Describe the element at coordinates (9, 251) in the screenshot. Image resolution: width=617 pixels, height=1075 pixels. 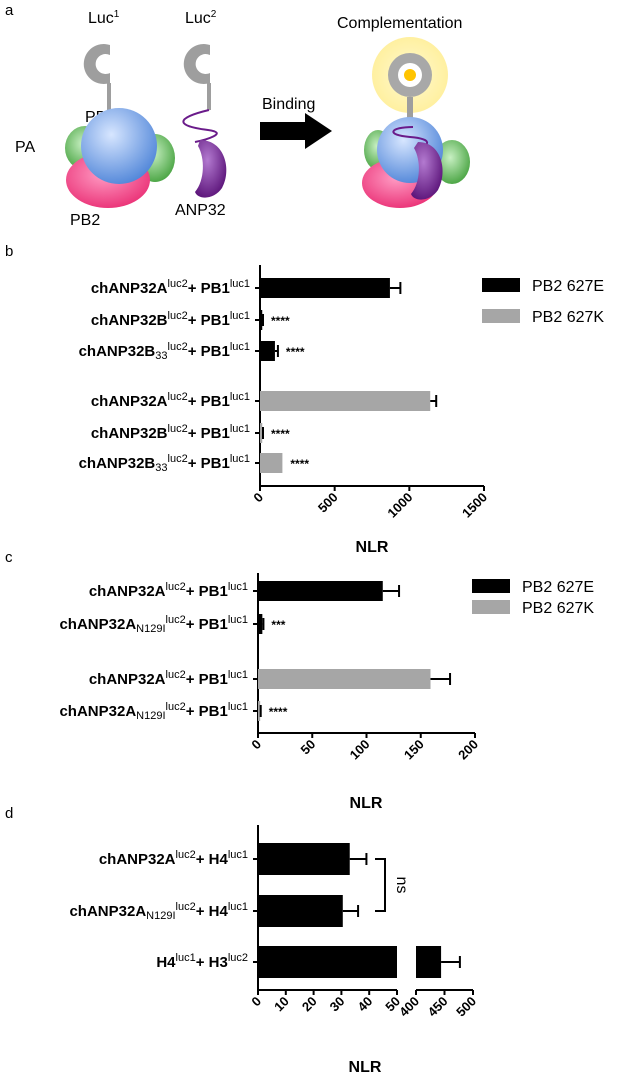
I see `panel-b-label: b` at that location.